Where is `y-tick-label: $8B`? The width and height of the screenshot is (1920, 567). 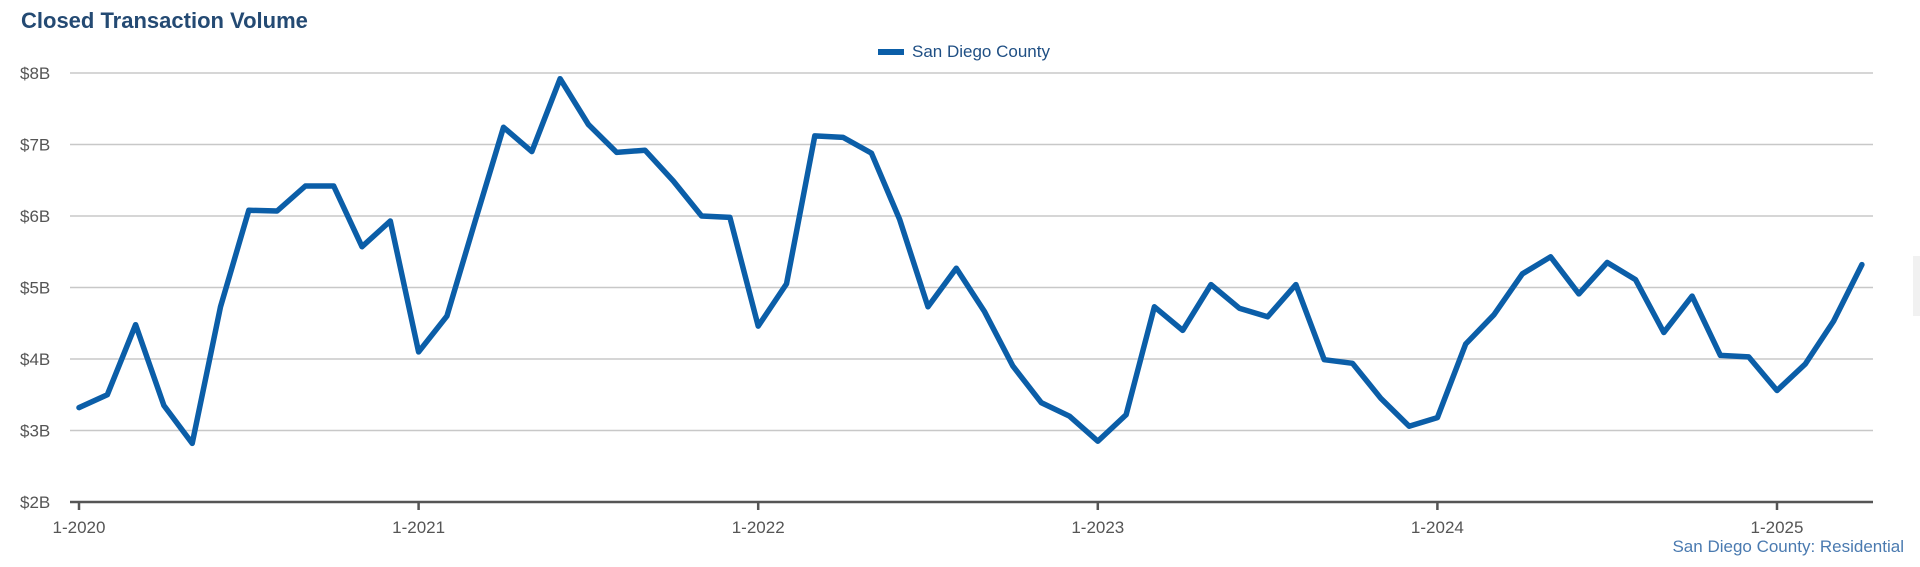 y-tick-label: $8B is located at coordinates (35, 73).